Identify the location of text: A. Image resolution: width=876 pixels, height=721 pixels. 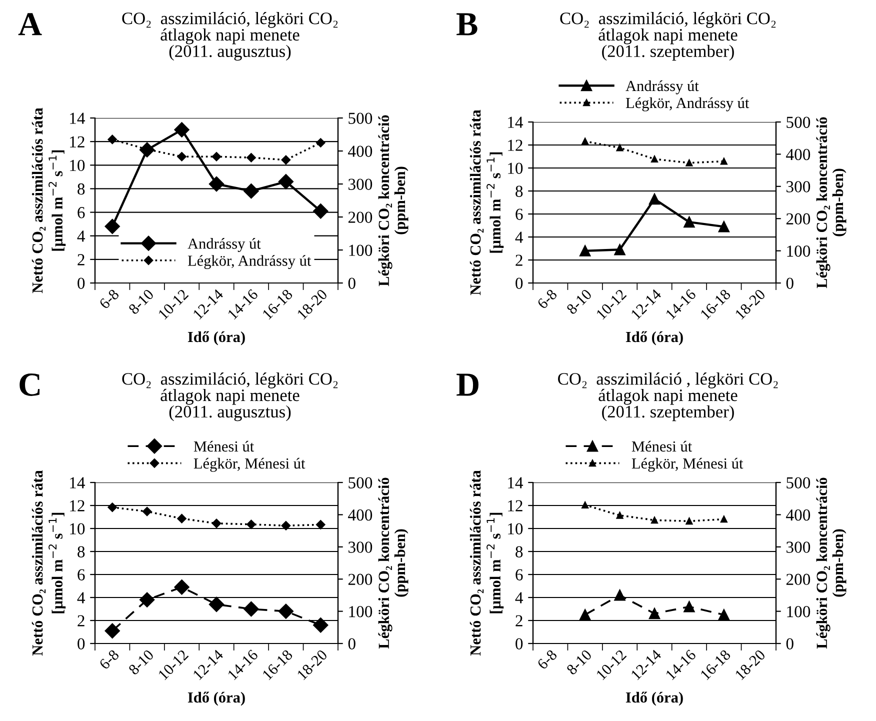
(30, 24).